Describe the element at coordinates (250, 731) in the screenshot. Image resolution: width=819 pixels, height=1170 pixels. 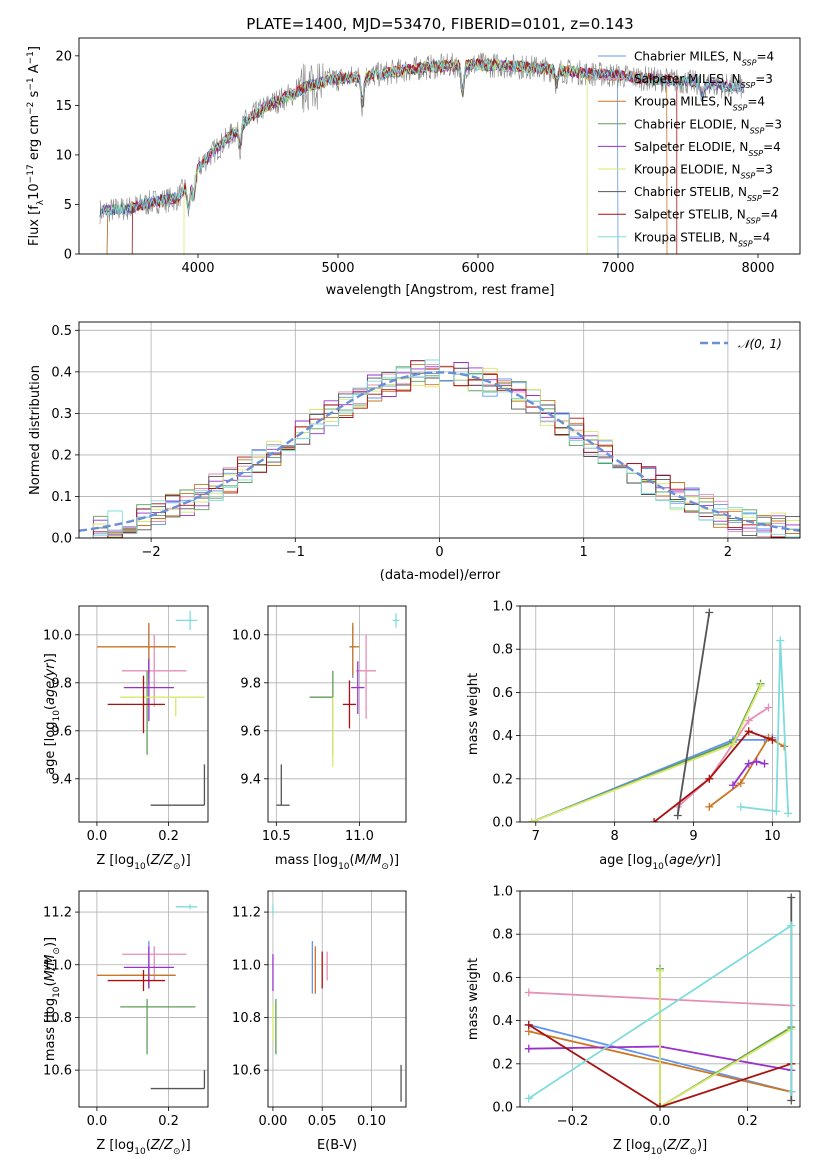
I see `y-tick-label: 9.6` at that location.